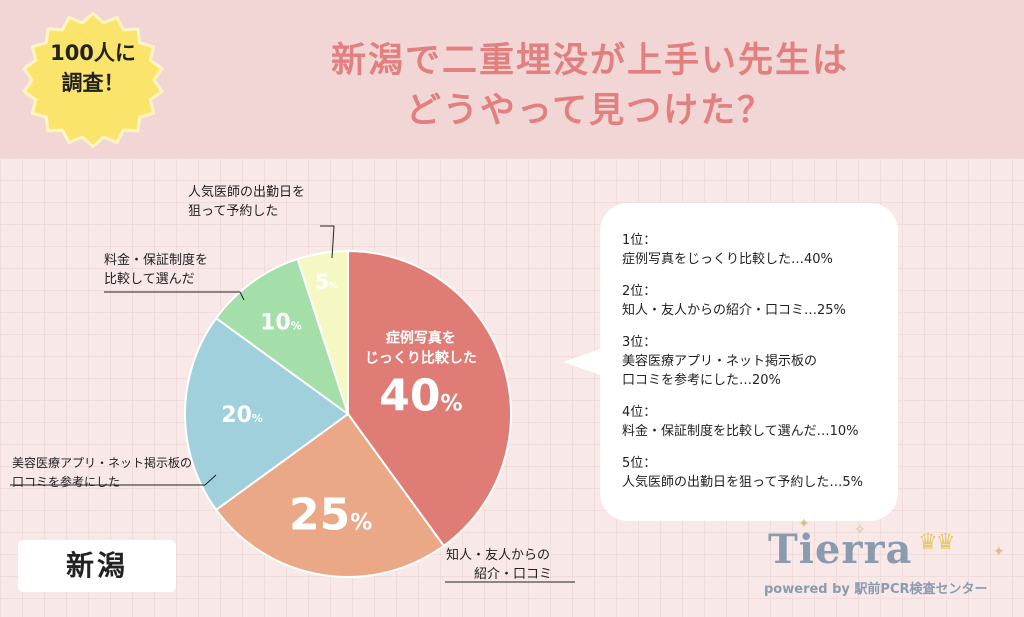  I want to click on annotation-20: 美容医療アプリ・ネット掲示板の 口コミを参考にした, so click(102, 473).